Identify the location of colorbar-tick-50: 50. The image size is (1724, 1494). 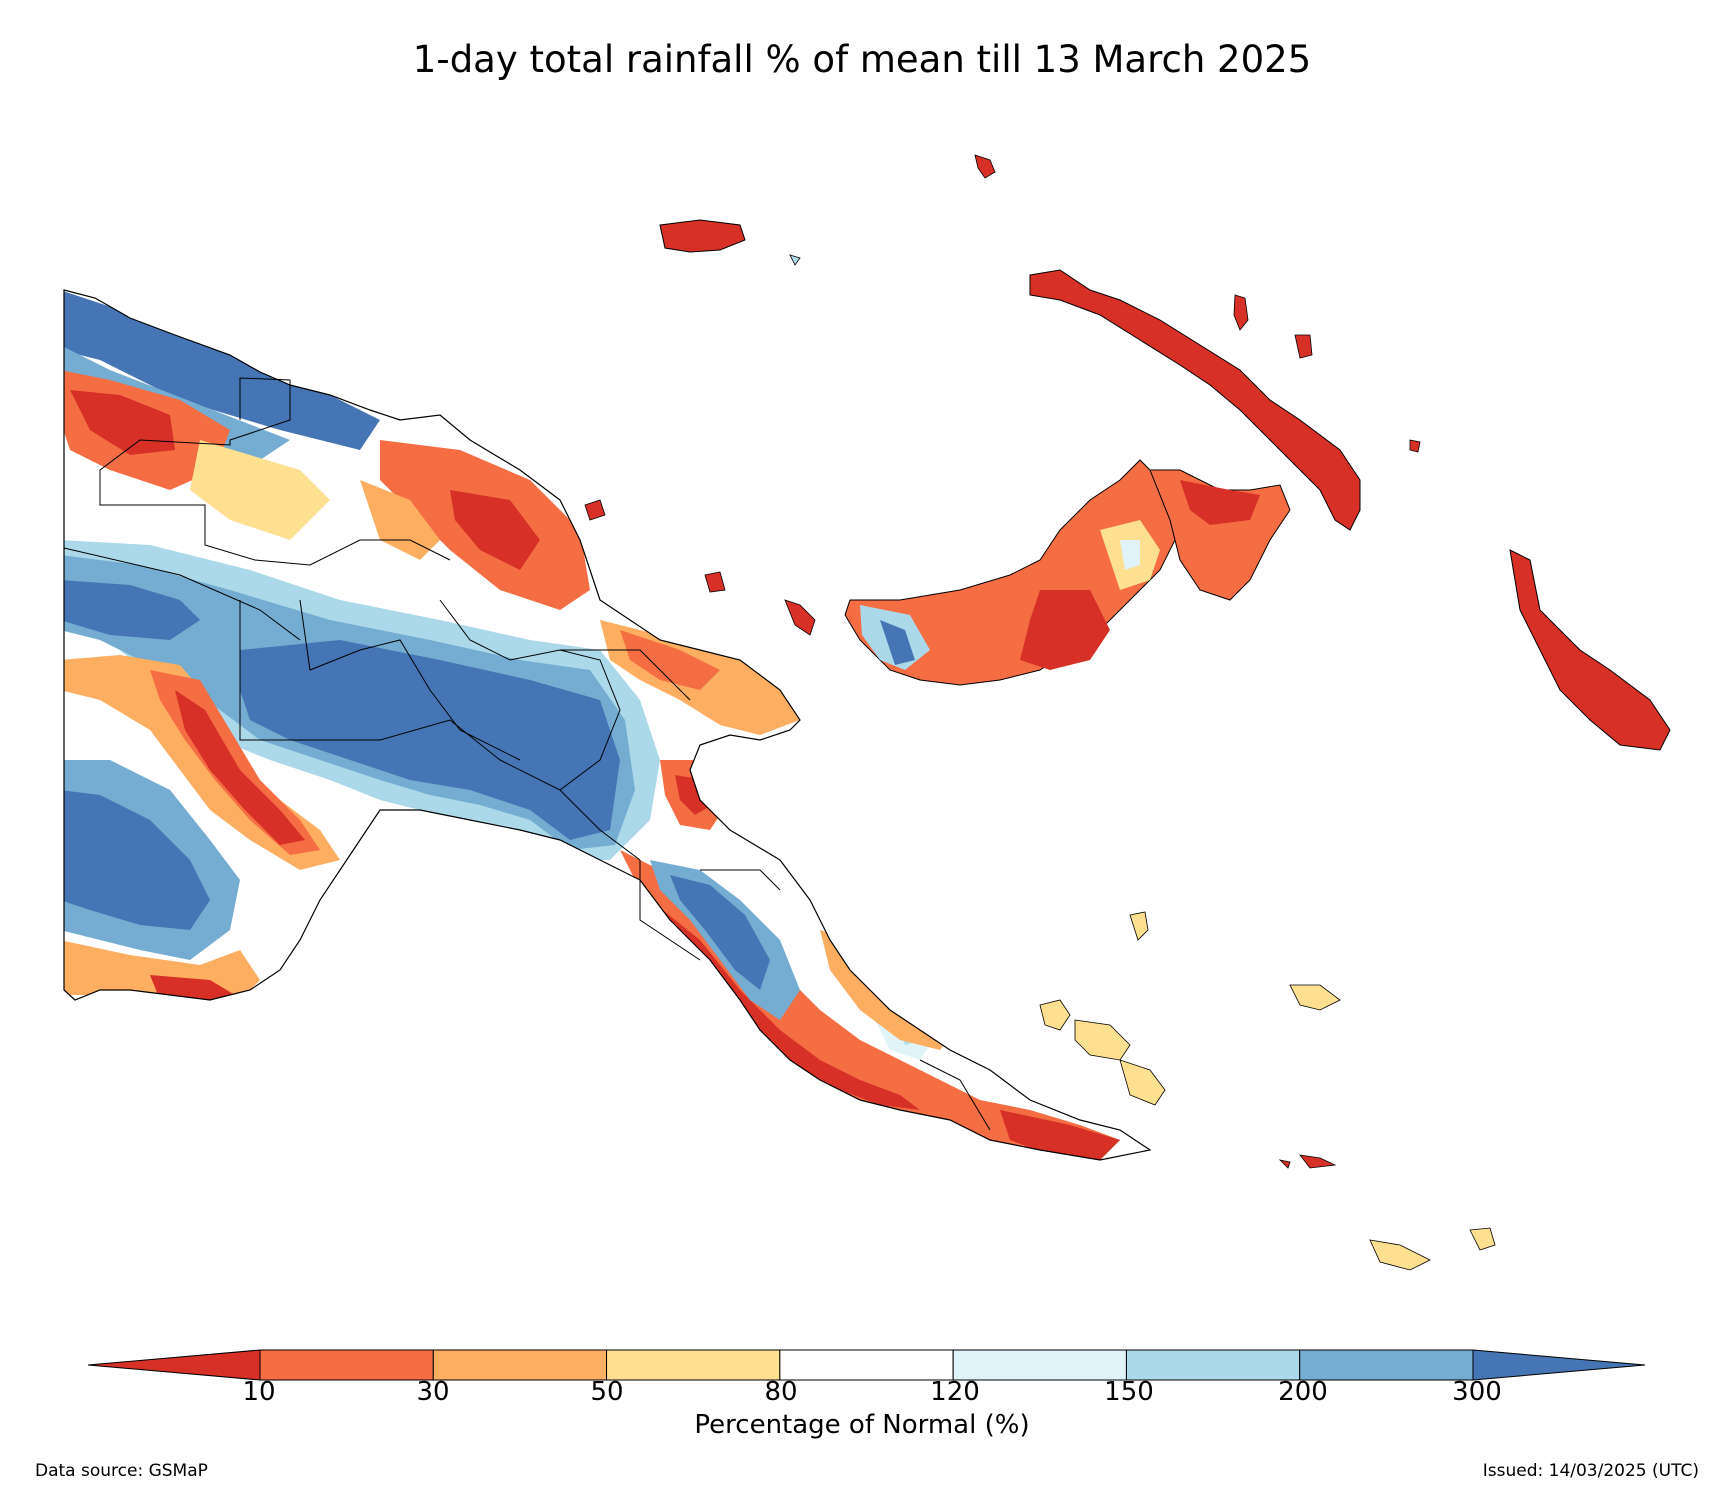
(607, 1392).